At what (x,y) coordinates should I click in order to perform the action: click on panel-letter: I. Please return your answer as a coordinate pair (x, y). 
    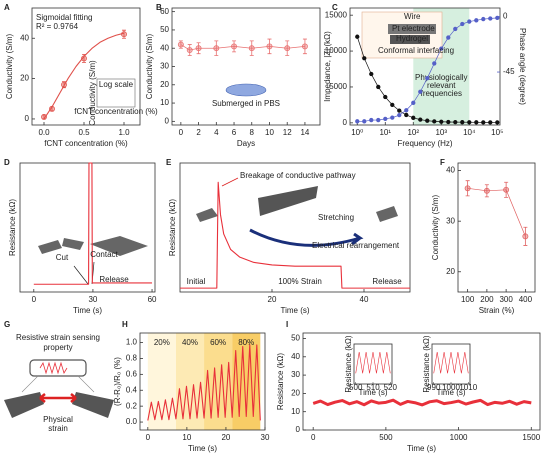
    Looking at the image, I should click on (287, 324).